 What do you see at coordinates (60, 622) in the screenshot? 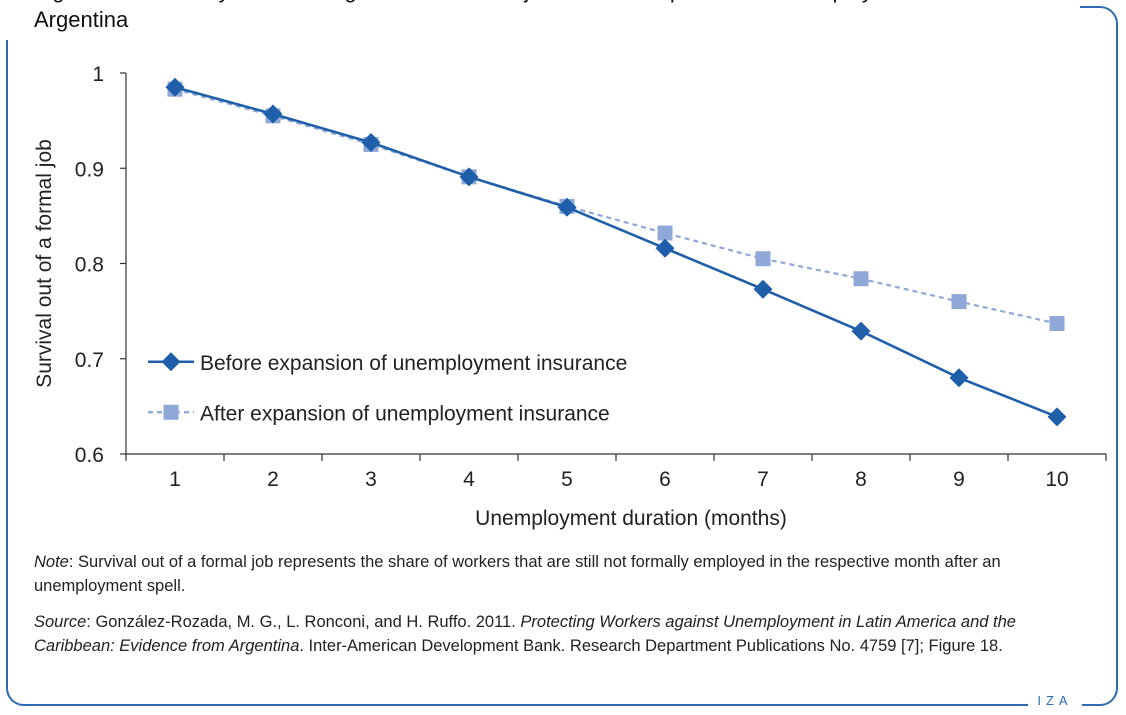
I see `source-label: Source` at bounding box center [60, 622].